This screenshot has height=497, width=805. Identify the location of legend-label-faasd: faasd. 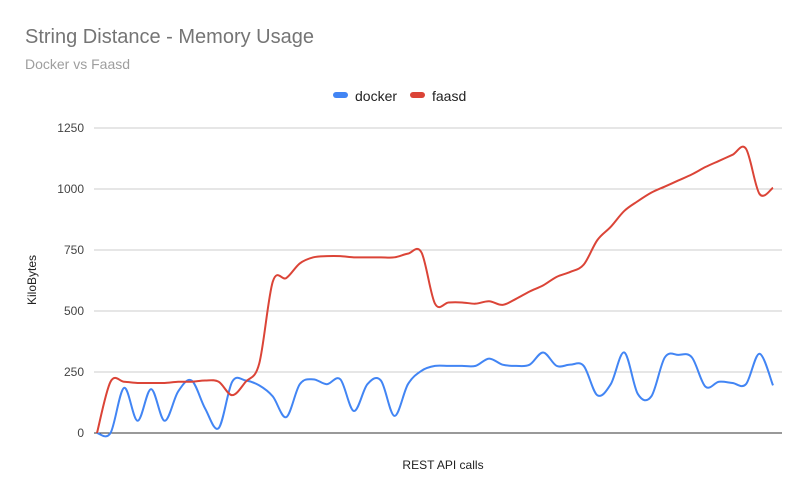
(449, 96).